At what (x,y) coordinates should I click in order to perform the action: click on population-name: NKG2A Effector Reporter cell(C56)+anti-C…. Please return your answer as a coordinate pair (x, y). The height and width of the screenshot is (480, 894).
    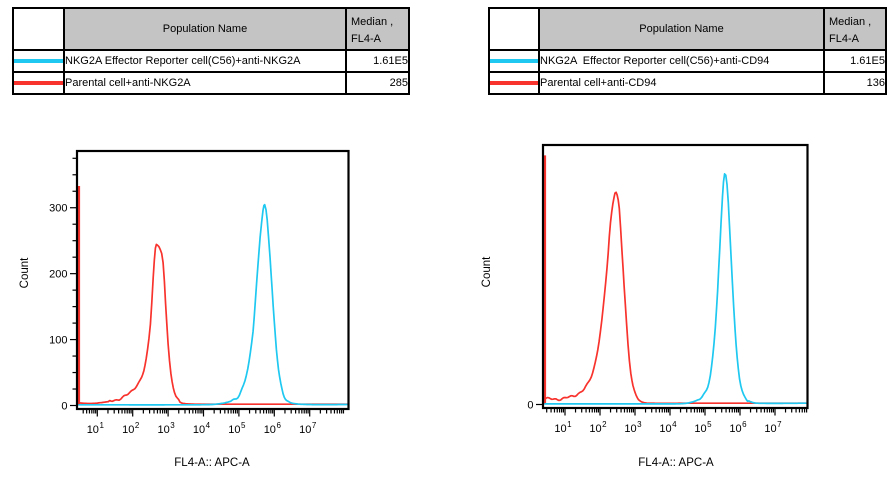
    Looking at the image, I should click on (681, 61).